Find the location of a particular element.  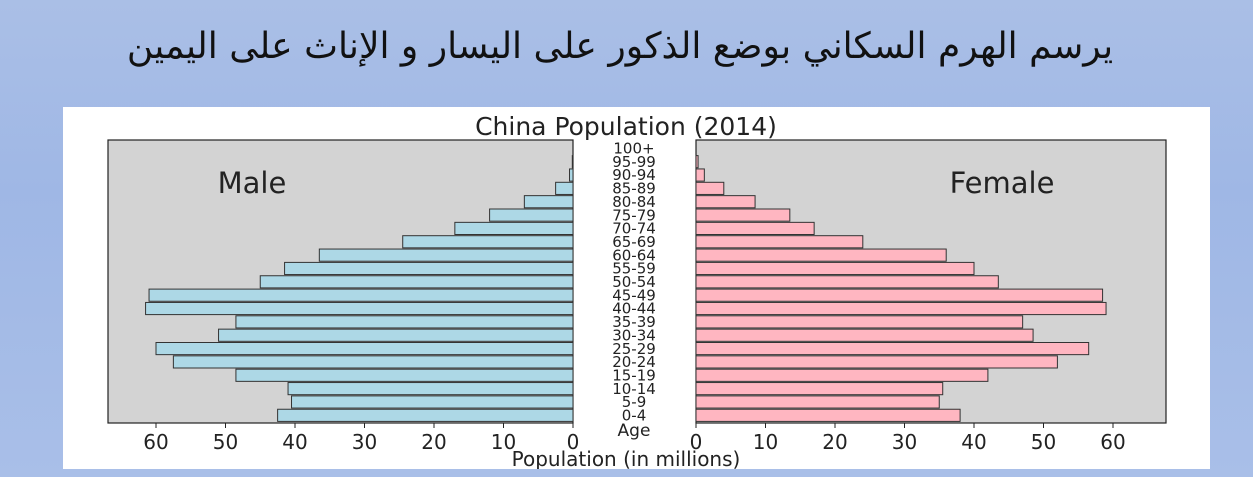

age-label-35-39: 35-39 is located at coordinates (634, 322).